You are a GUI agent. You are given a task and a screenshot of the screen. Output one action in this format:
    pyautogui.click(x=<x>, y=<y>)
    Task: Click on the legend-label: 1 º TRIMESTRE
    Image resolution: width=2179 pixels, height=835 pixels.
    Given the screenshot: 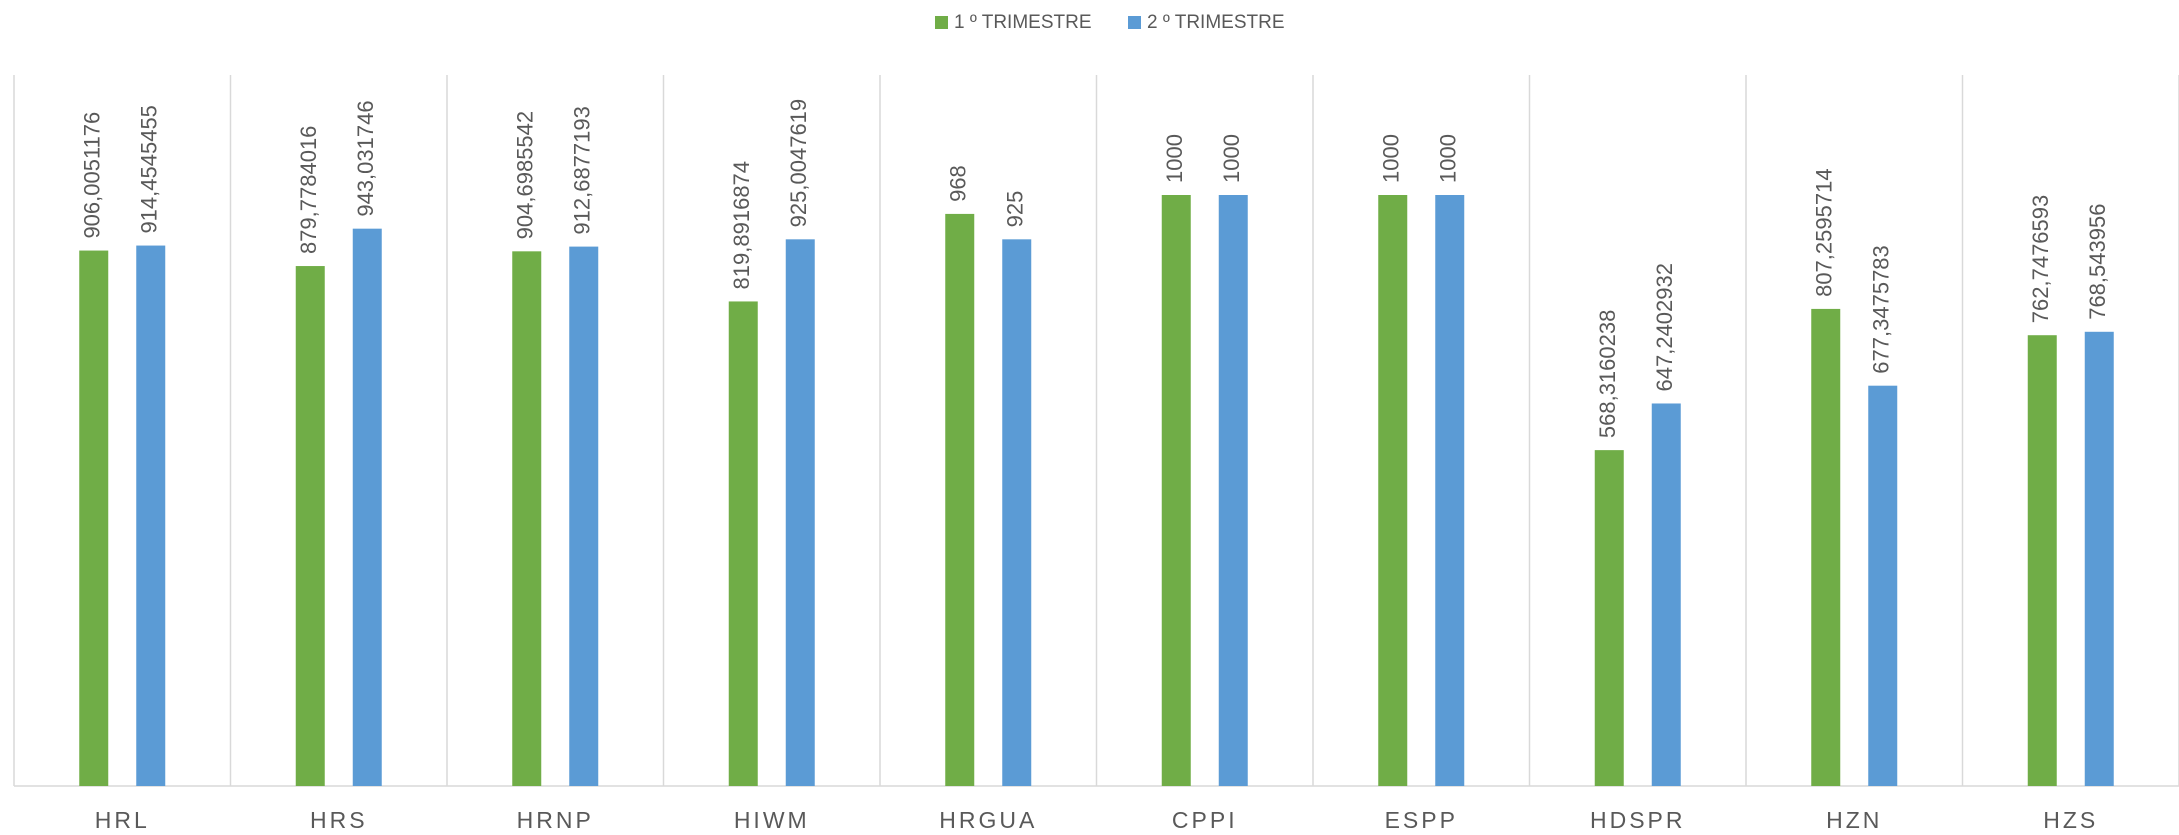 What is the action you would take?
    pyautogui.click(x=1023, y=22)
    